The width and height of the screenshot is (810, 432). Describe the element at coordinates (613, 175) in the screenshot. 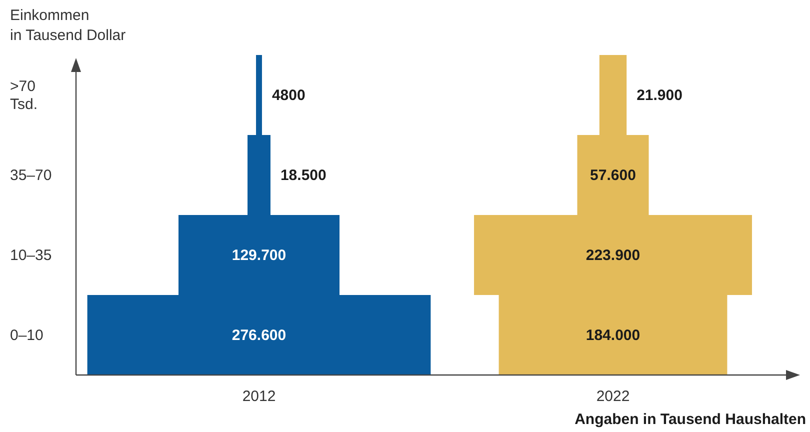

I see `data-label: 57.600` at that location.